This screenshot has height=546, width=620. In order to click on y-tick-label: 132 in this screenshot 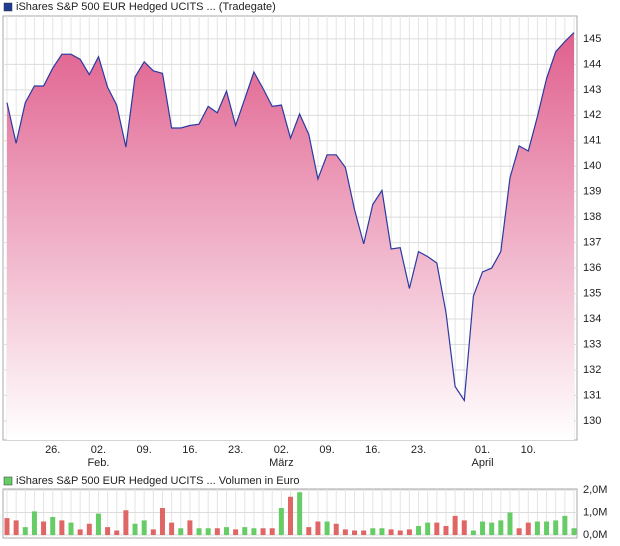, I will do `click(592, 370)`.